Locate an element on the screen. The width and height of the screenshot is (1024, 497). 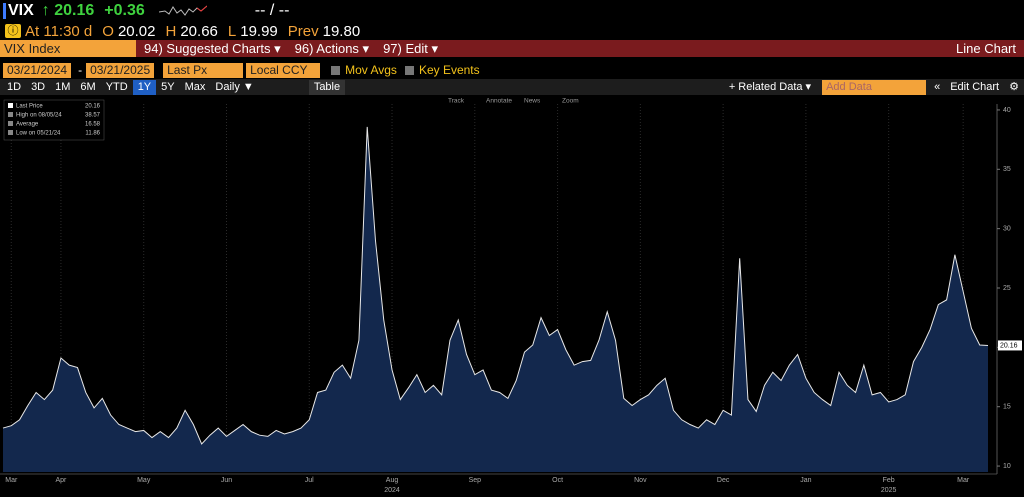
security: VIX Index is located at coordinates (68, 48).